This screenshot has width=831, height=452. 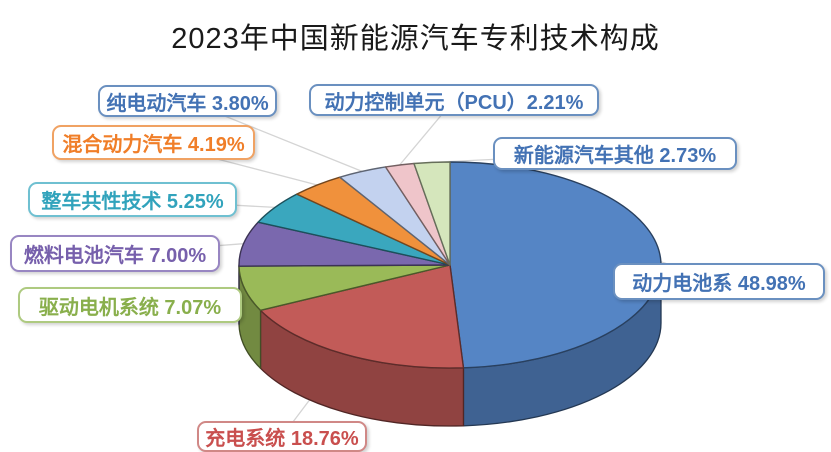 What do you see at coordinates (690, 272) in the screenshot?
I see `leader-line-power-battery` at bounding box center [690, 272].